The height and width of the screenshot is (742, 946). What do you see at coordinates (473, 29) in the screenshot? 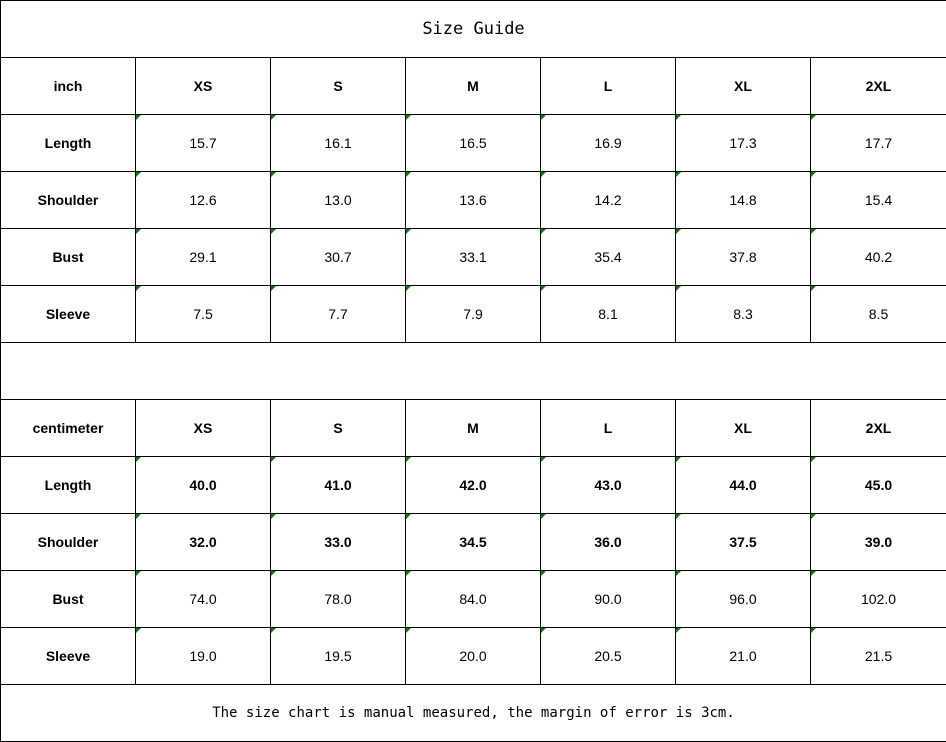
I see `table-title: Size Guide` at bounding box center [473, 29].